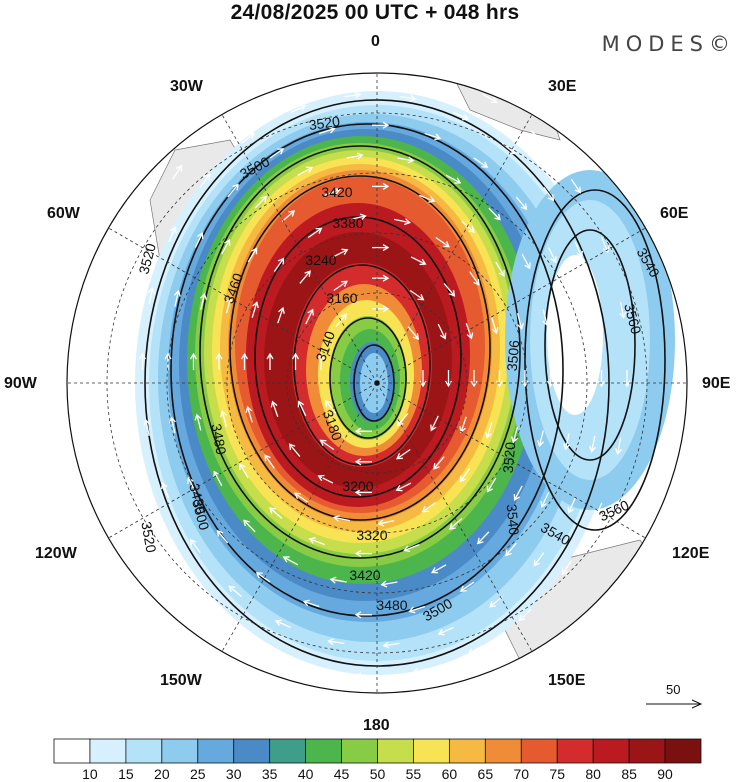  I want to click on vector-scale-arrowhead, so click(697, 704).